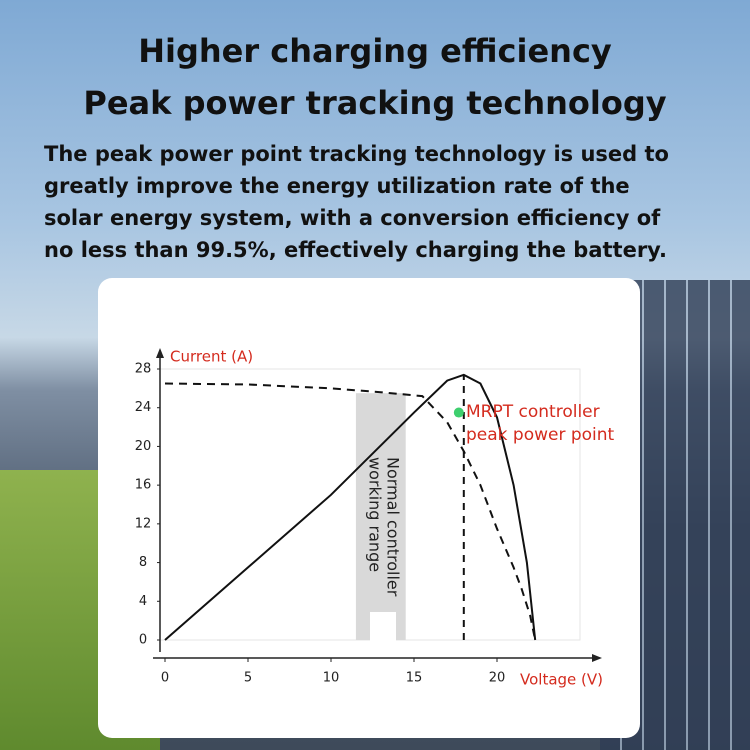 This screenshot has width=750, height=750. Describe the element at coordinates (597, 658) in the screenshot. I see `x-axis-arrow` at that location.